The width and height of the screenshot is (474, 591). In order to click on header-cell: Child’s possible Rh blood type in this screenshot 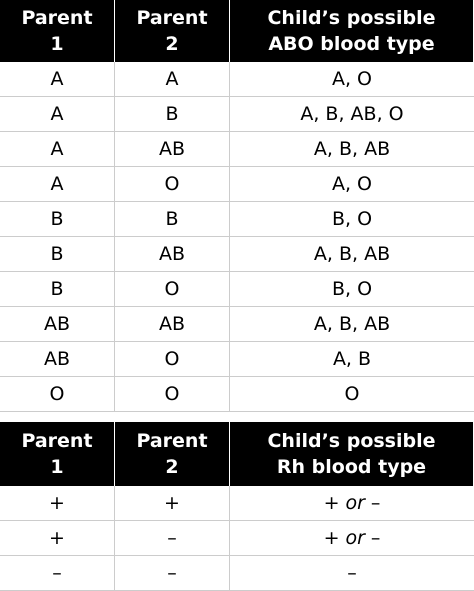, I will do `click(352, 454)`.